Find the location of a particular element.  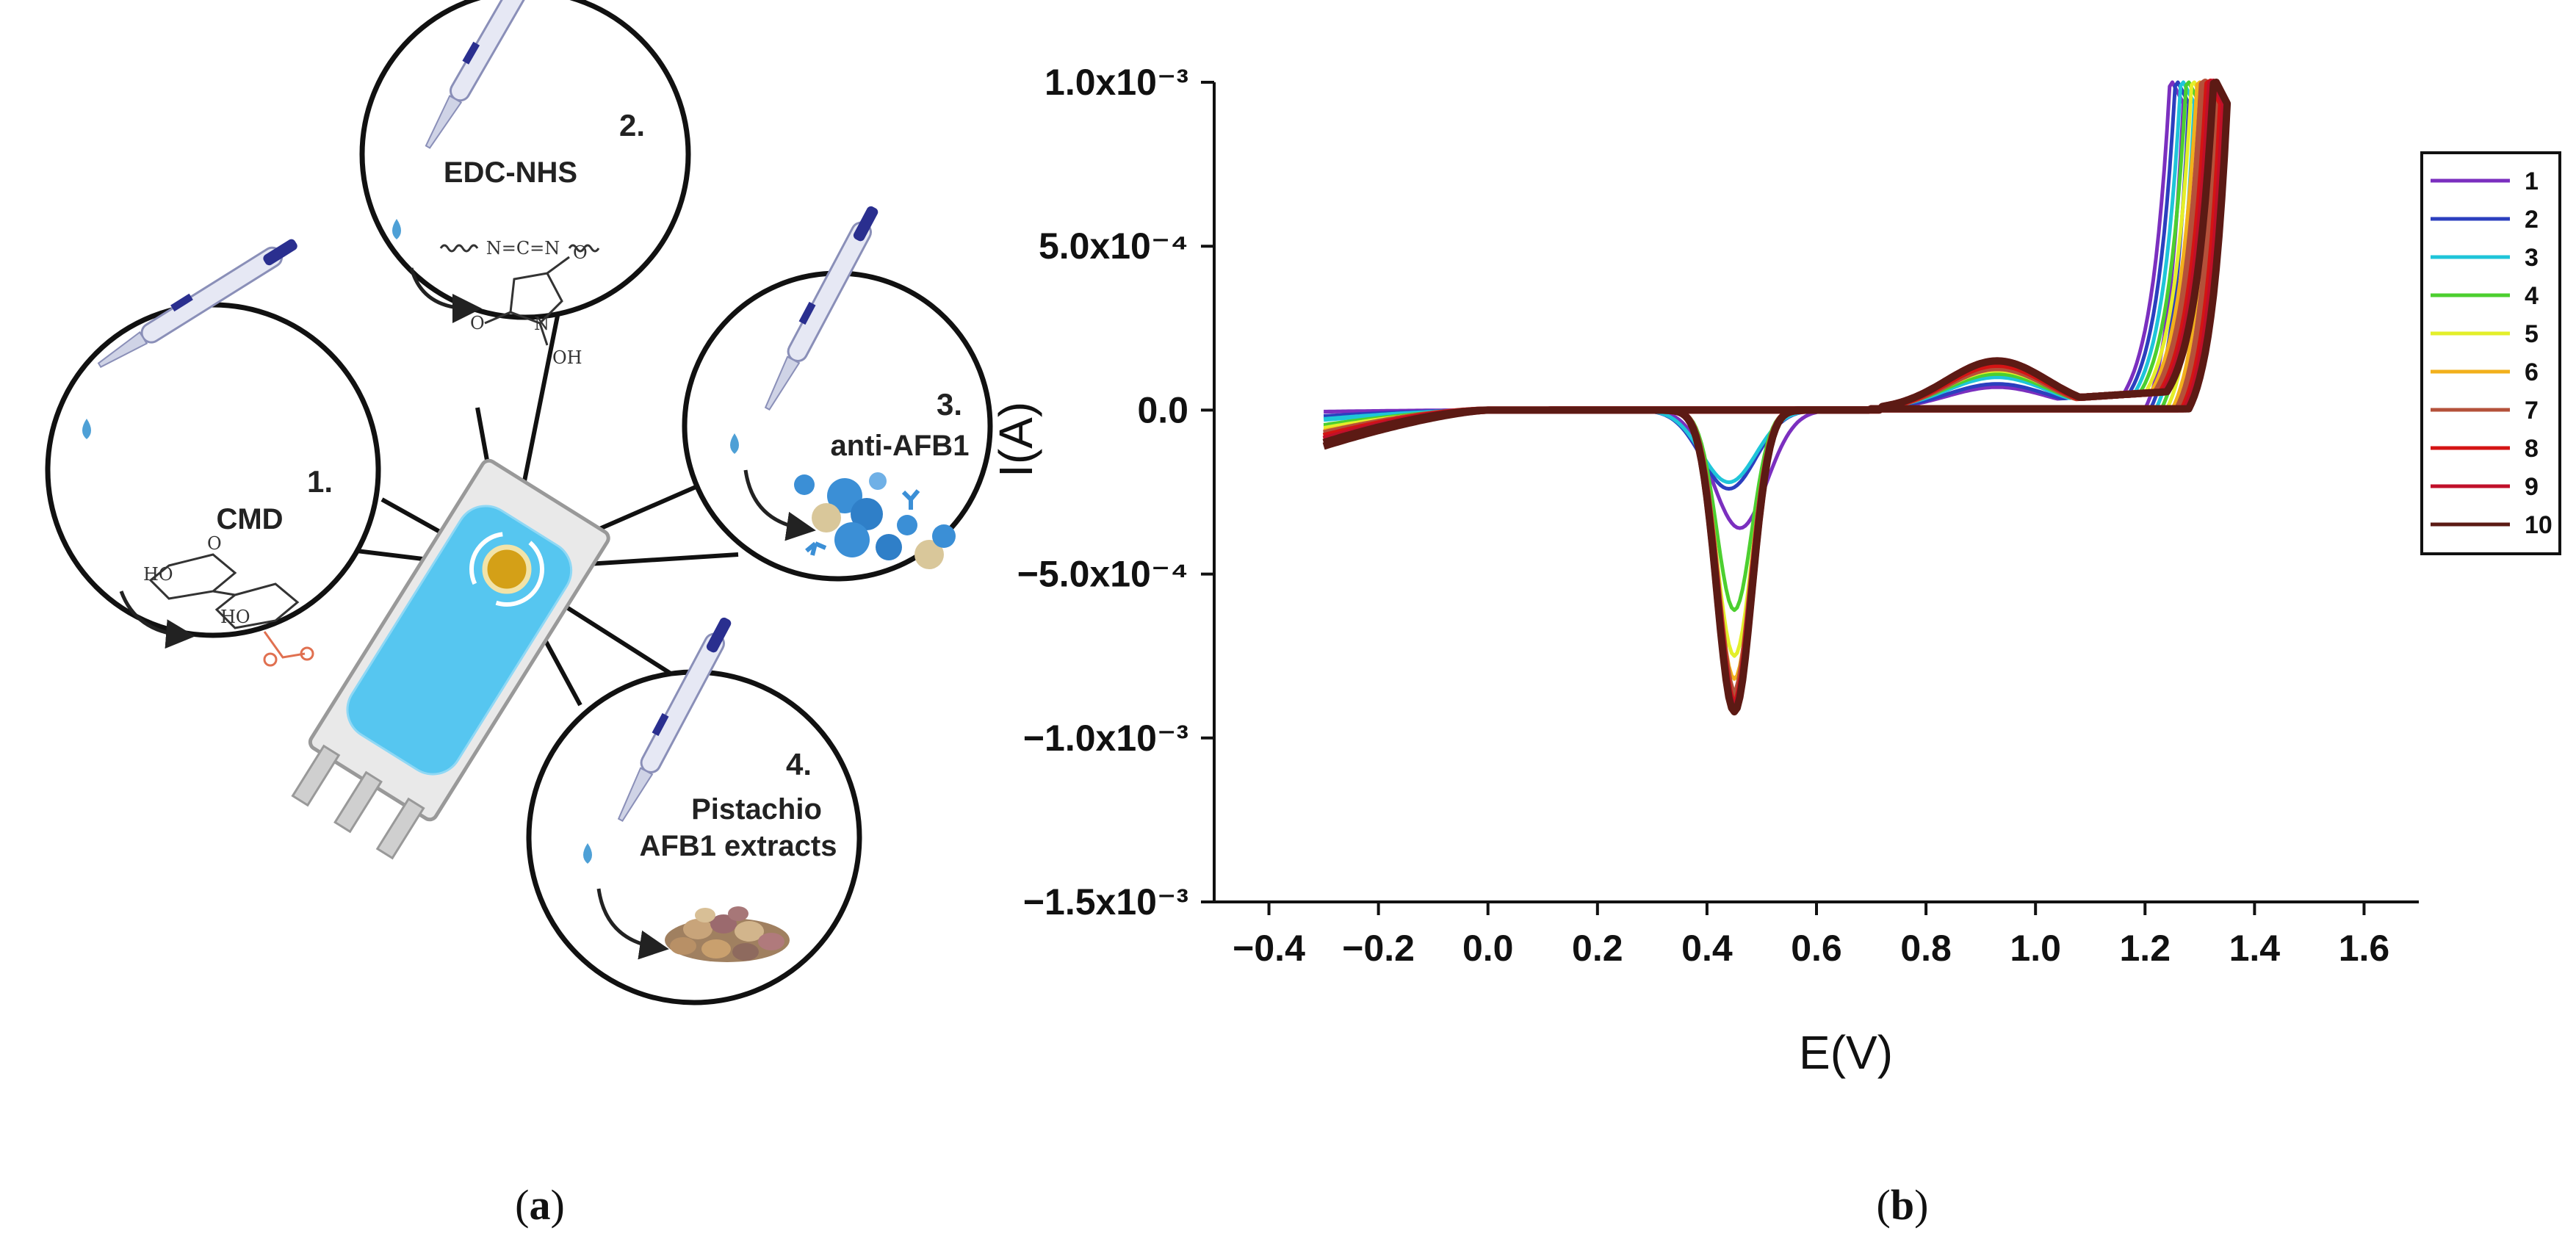

legend-label-7: 7 is located at coordinates (2532, 411).